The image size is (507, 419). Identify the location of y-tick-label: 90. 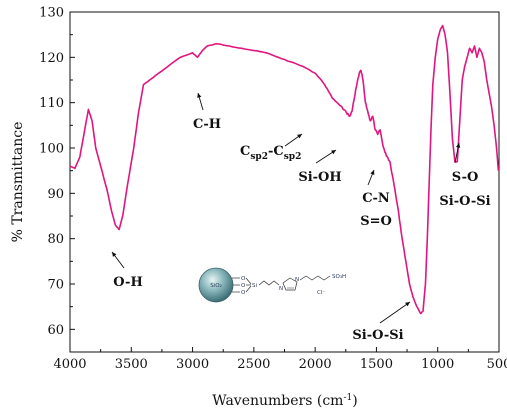
(55, 194).